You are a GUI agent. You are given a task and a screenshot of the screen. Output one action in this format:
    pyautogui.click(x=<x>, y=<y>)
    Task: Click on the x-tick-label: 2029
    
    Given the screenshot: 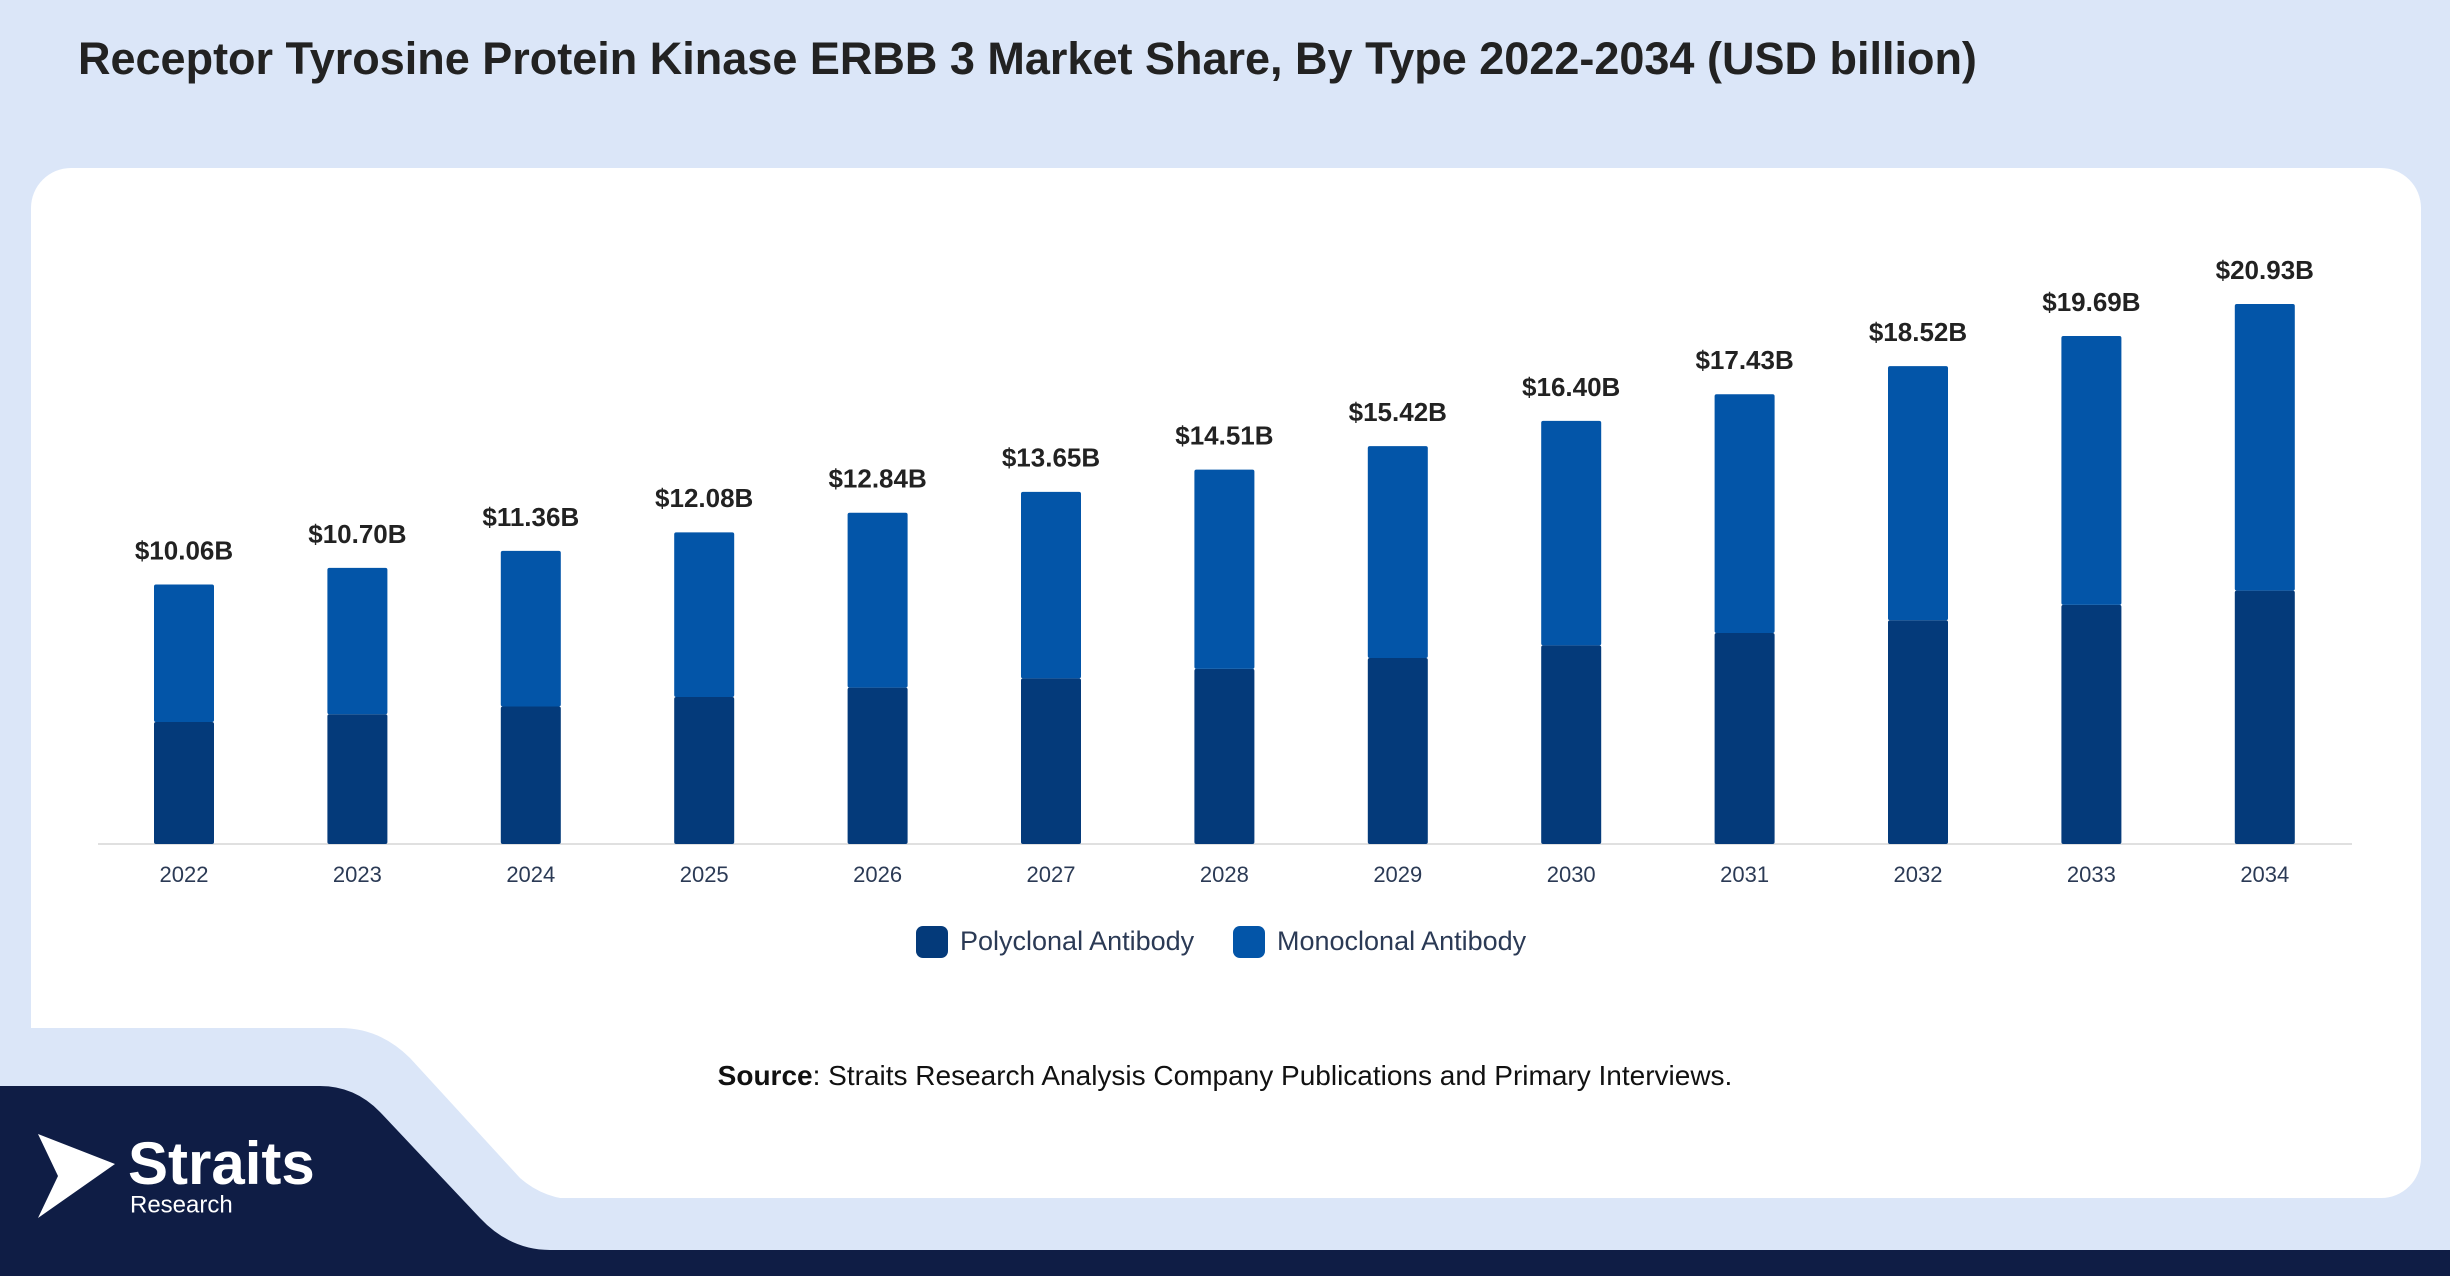 What is the action you would take?
    pyautogui.click(x=1397, y=874)
    